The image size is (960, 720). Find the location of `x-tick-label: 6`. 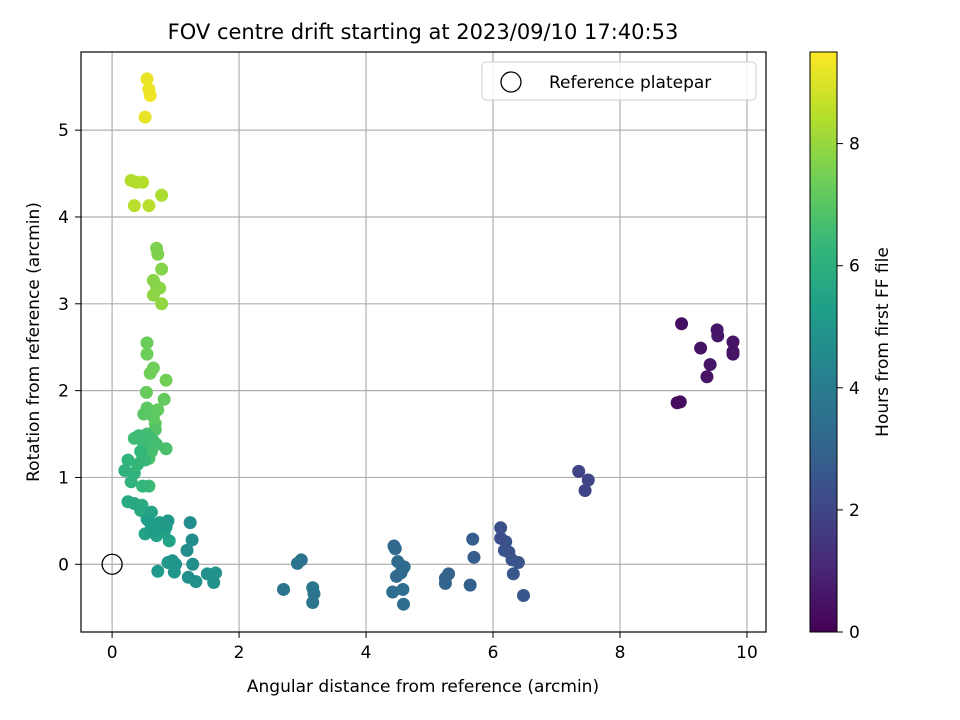

x-tick-label: 6 is located at coordinates (493, 653).